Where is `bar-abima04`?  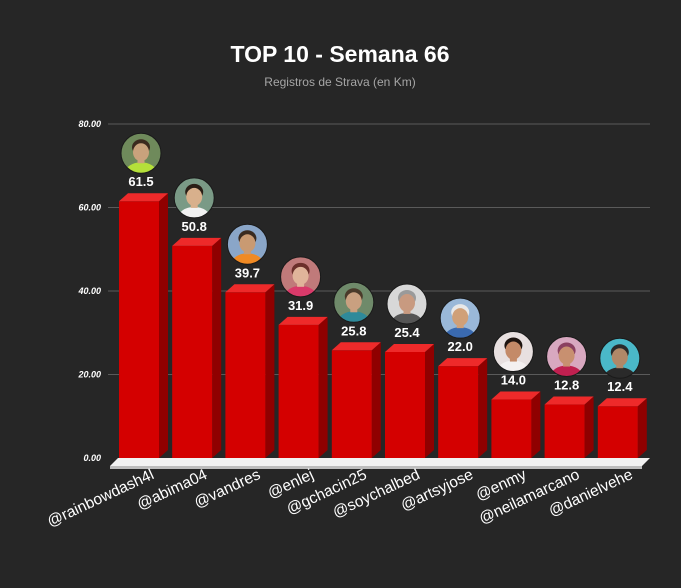
bar-abima04 is located at coordinates (197, 347).